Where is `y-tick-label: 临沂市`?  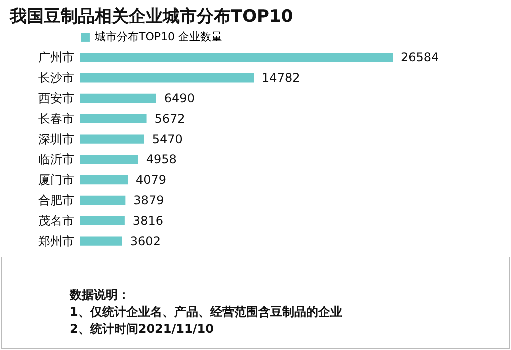 y-tick-label: 临沂市 is located at coordinates (56, 159).